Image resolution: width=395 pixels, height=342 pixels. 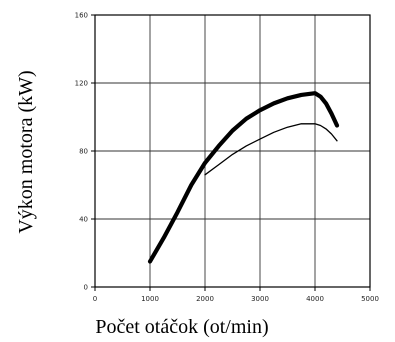 What do you see at coordinates (260, 299) in the screenshot?
I see `x-tick-label: 3000` at bounding box center [260, 299].